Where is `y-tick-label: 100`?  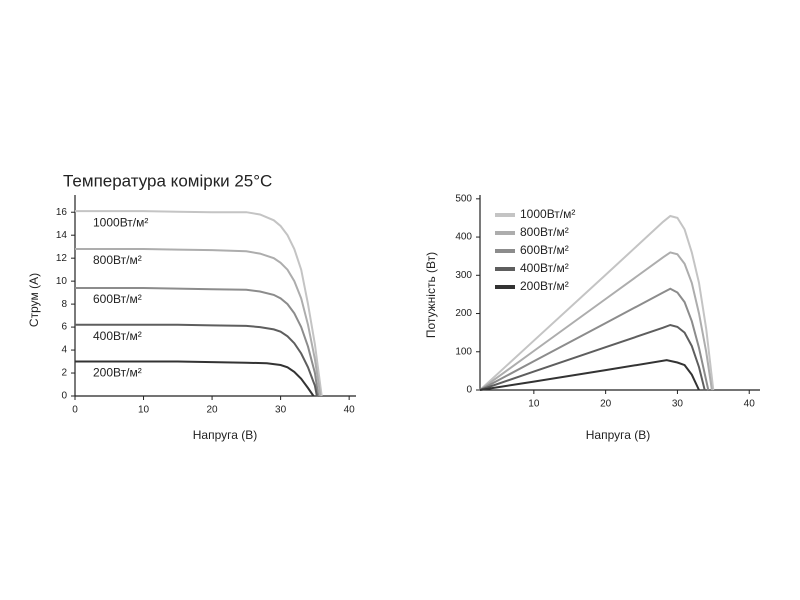 y-tick-label: 100 is located at coordinates (463, 351).